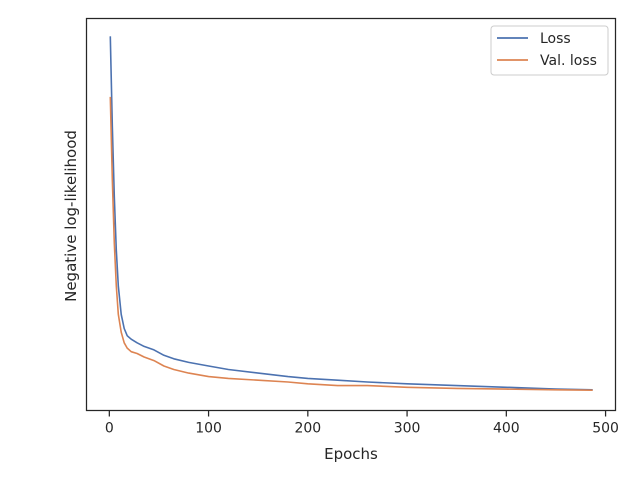 This screenshot has width=640, height=480. Describe the element at coordinates (362, 423) in the screenshot. I see `x-axis: 0 100 200 300 400 500` at that location.